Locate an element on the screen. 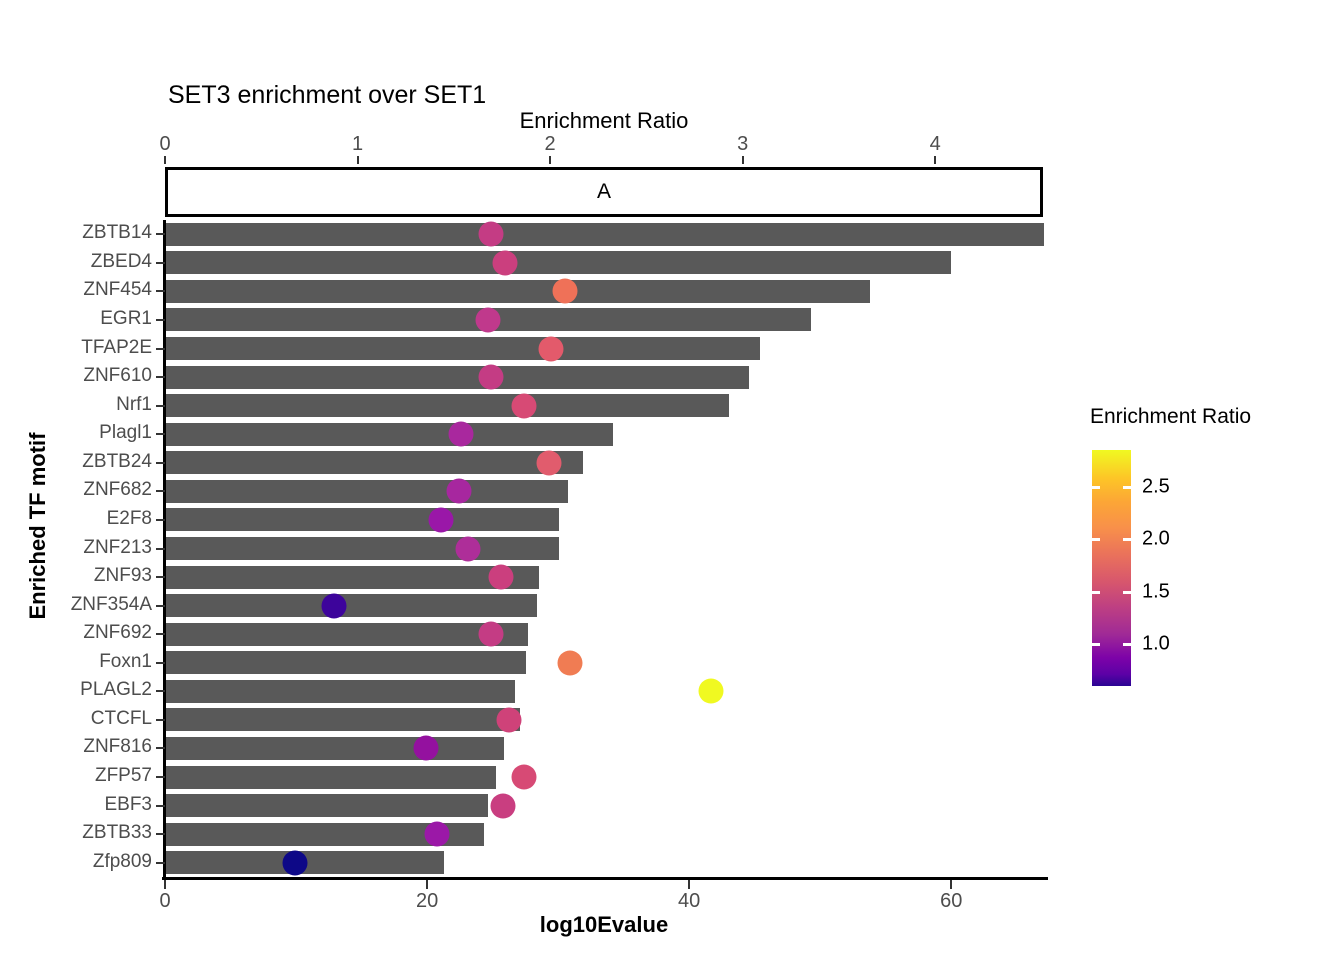 This screenshot has width=1344, height=960. top-axis-title: Enrichment Ratio is located at coordinates (604, 120).